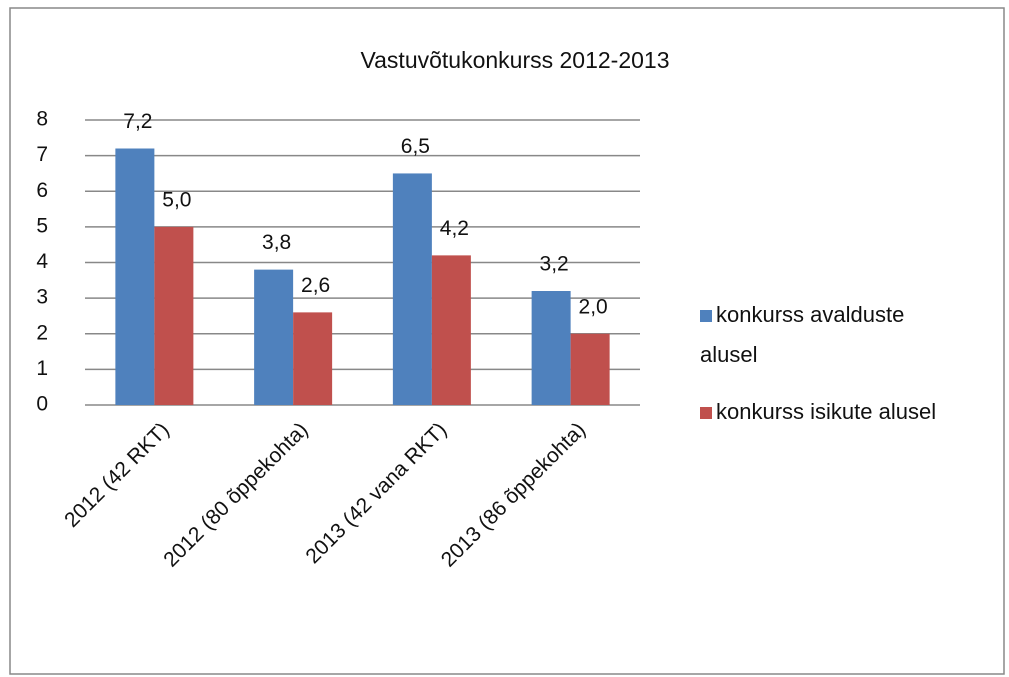  Describe the element at coordinates (513, 494) in the screenshot. I see `x-tick-label: 2013 (86 õppekohta)` at that location.